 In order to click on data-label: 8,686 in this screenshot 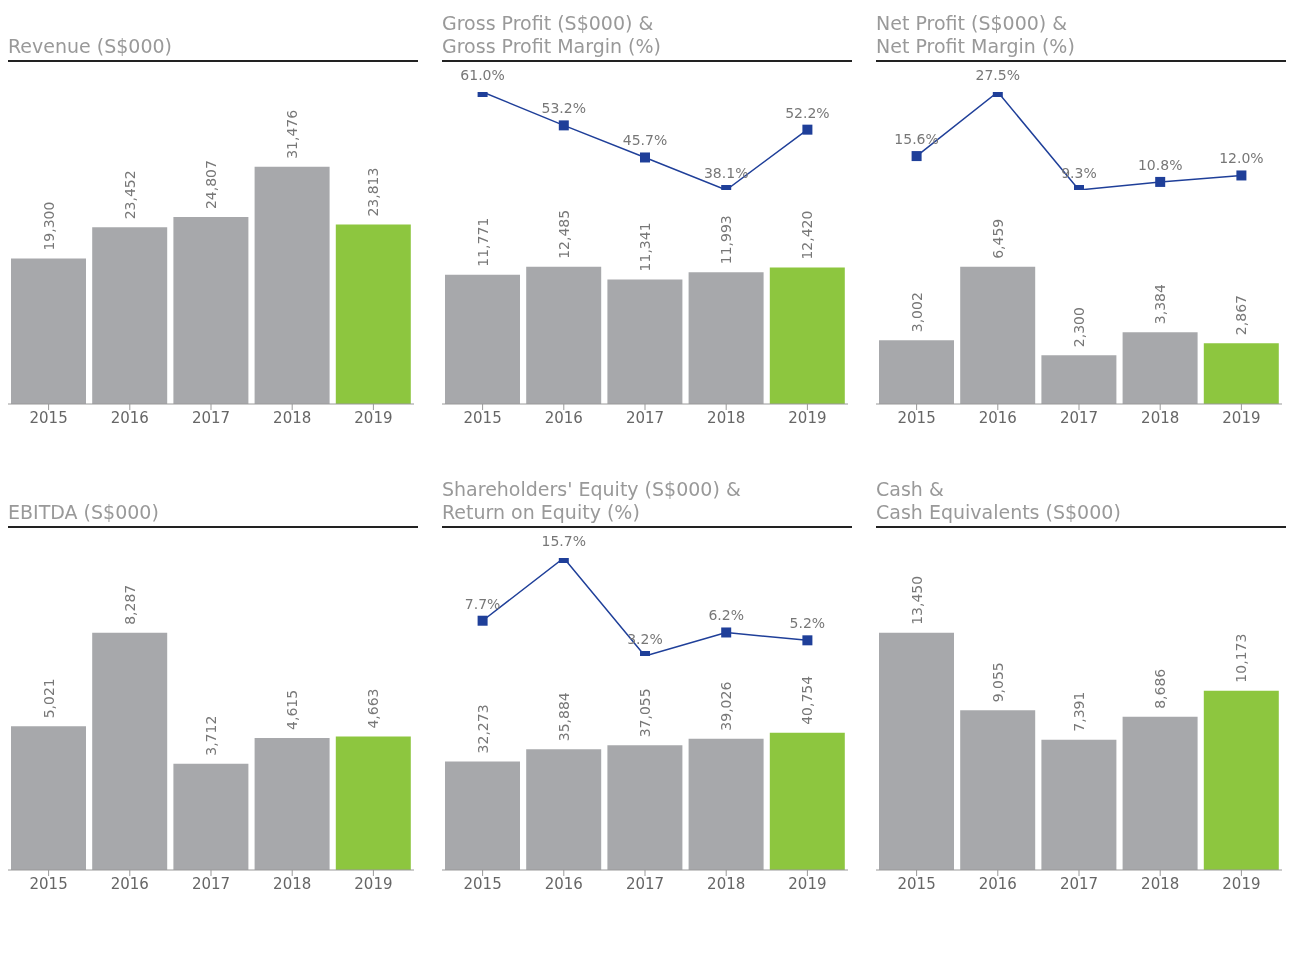, I will do `click(1160, 688)`.